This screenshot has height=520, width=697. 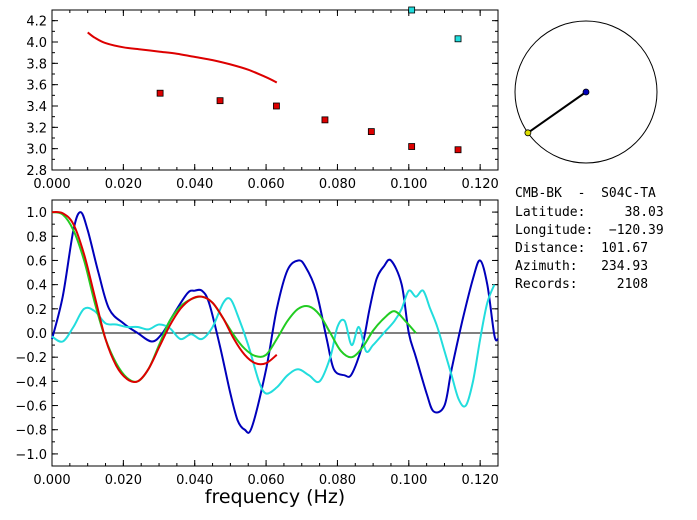 What do you see at coordinates (36, 22) in the screenshot?
I see `y-tick-label: 4.2` at bounding box center [36, 22].